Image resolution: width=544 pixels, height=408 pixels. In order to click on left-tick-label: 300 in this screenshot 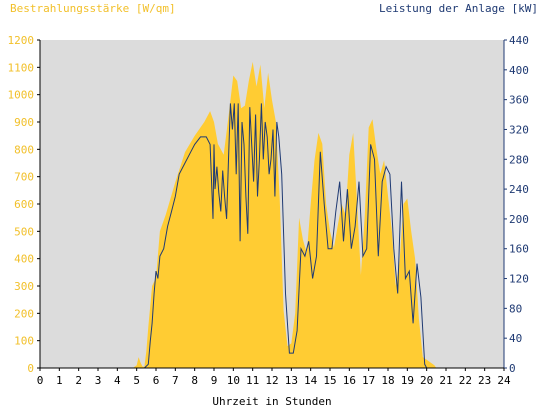, I will do `click(24, 286)`.